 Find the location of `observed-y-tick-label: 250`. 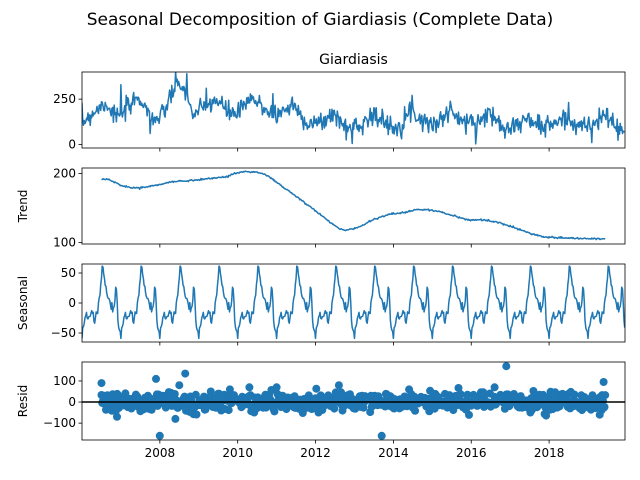

observed-y-tick-label: 250 is located at coordinates (64, 99).